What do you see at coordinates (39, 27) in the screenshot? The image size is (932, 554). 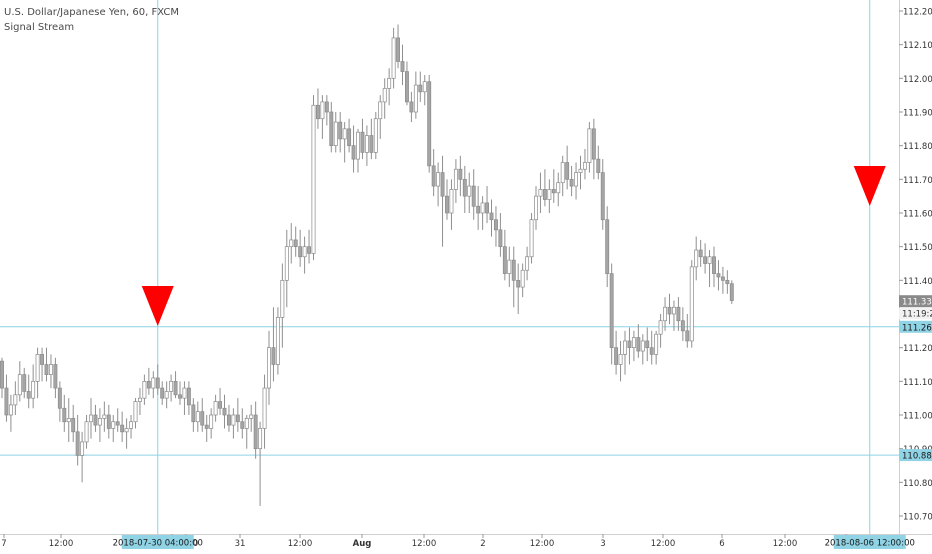 I see `indicator-name: Signal Stream` at bounding box center [39, 27].